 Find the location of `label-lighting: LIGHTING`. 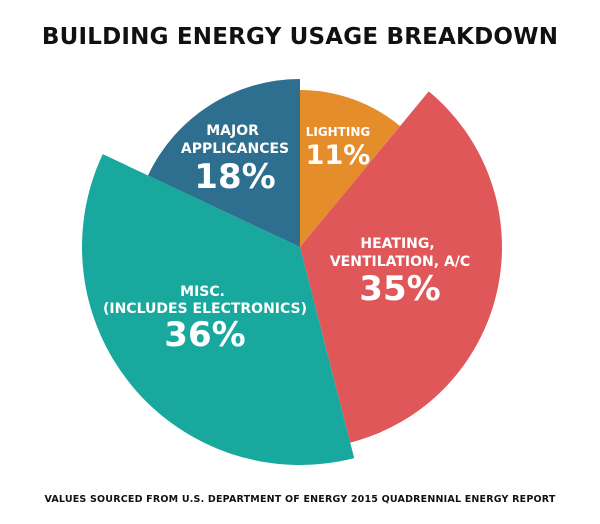

label-lighting: LIGHTING is located at coordinates (338, 132).